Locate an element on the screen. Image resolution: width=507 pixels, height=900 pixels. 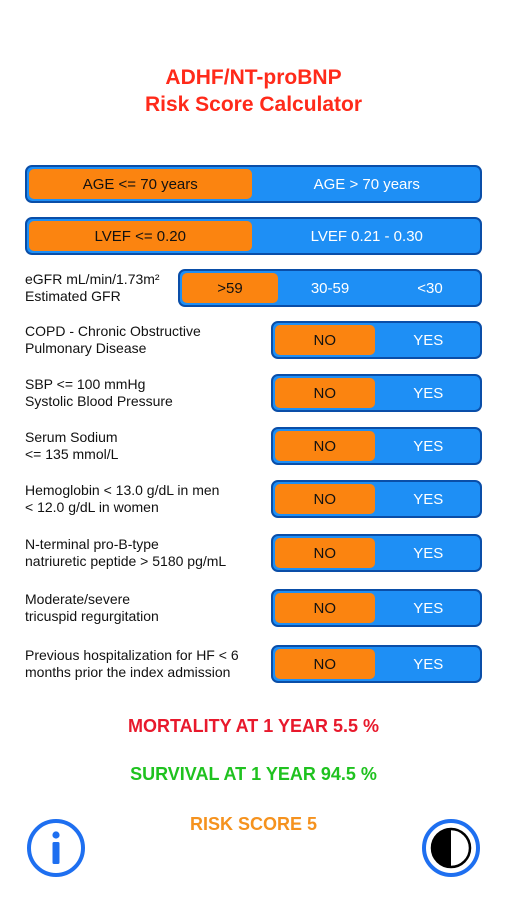
hemoglobin-no-option: NO is located at coordinates (325, 499).